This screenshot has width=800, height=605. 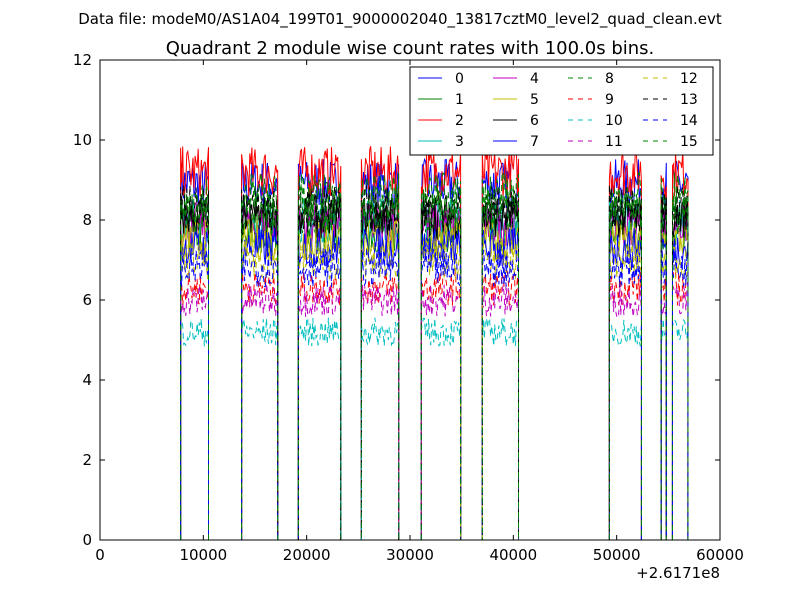 I want to click on legend-label: 5, so click(x=534, y=100).